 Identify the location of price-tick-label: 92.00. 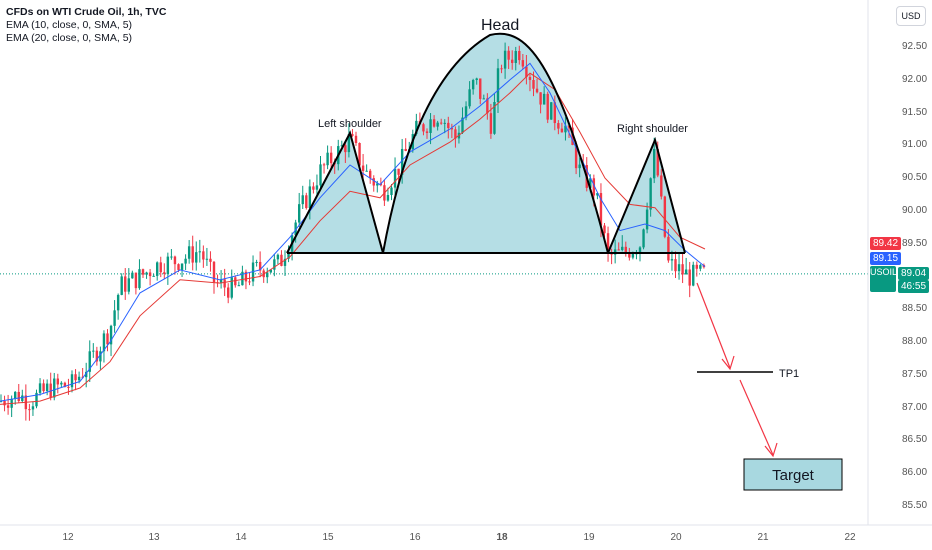
(915, 79).